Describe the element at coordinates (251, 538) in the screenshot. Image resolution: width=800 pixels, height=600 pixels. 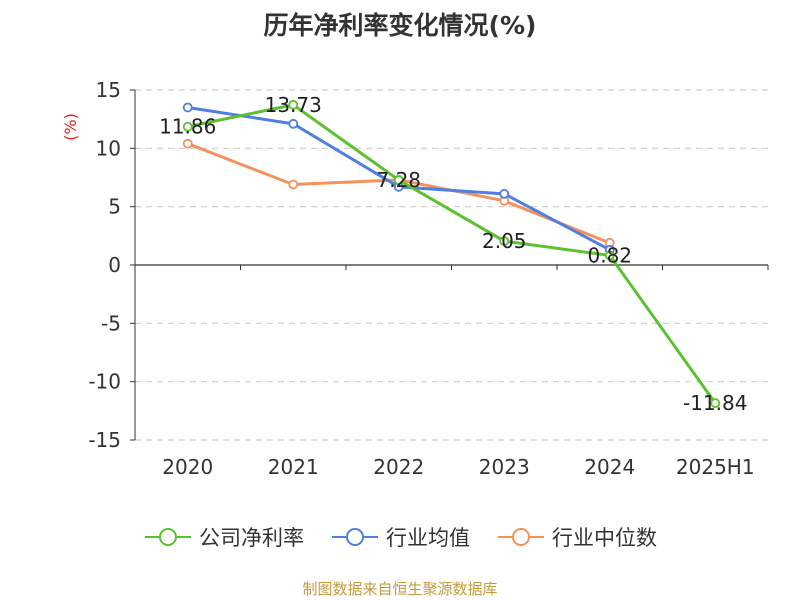
I see `legend-label: 公司净利率` at that location.